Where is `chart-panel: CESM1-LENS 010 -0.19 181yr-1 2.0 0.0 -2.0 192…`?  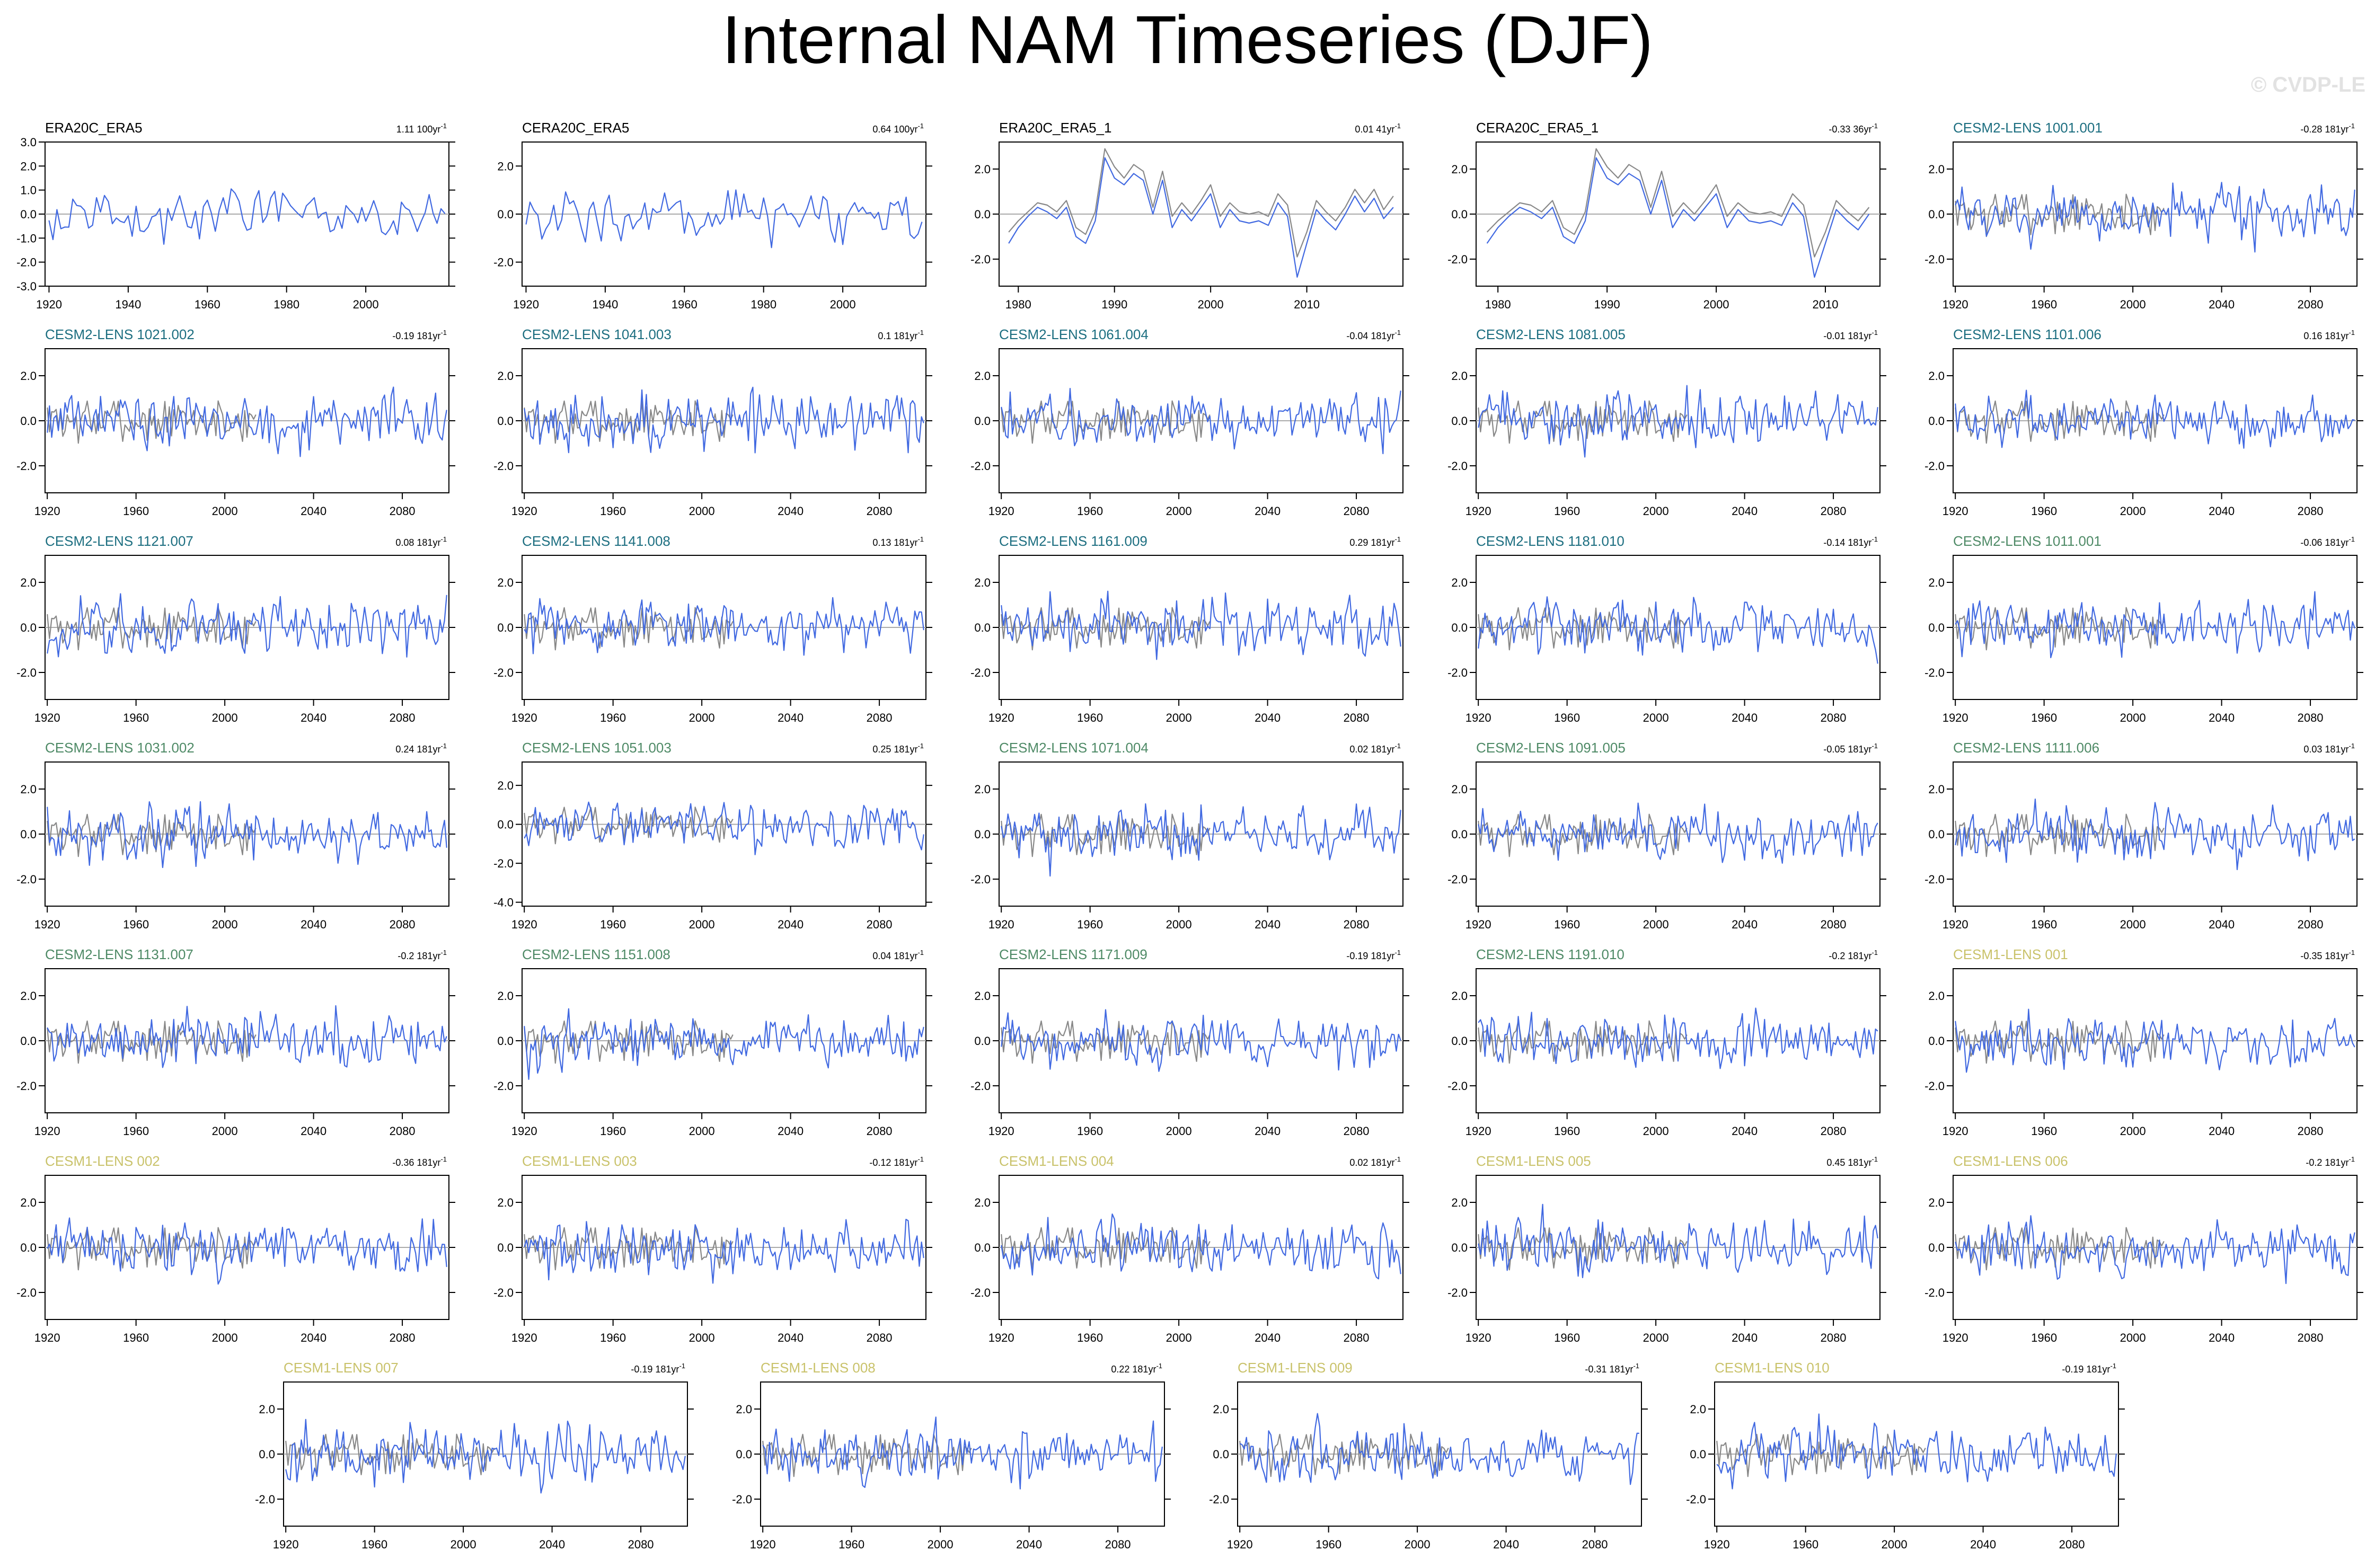 chart-panel: CESM1-LENS 010 -0.19 181yr-1 2.0 0.0 -2.0 192… is located at coordinates (1906, 1455).